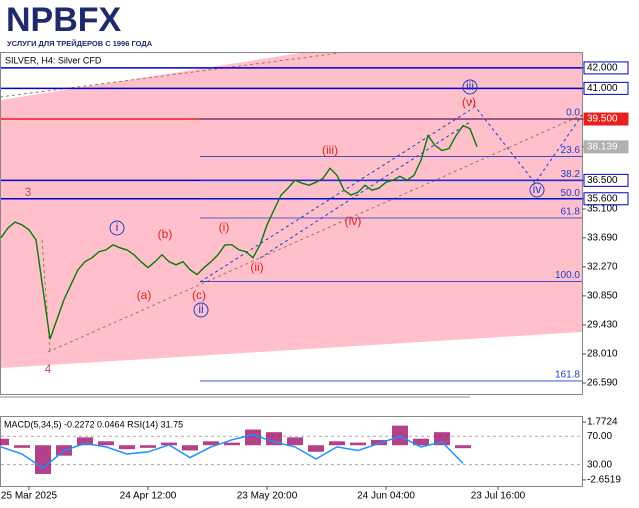 The height and width of the screenshot is (508, 639). I want to click on y-tick-label: 36.500, so click(602, 180).